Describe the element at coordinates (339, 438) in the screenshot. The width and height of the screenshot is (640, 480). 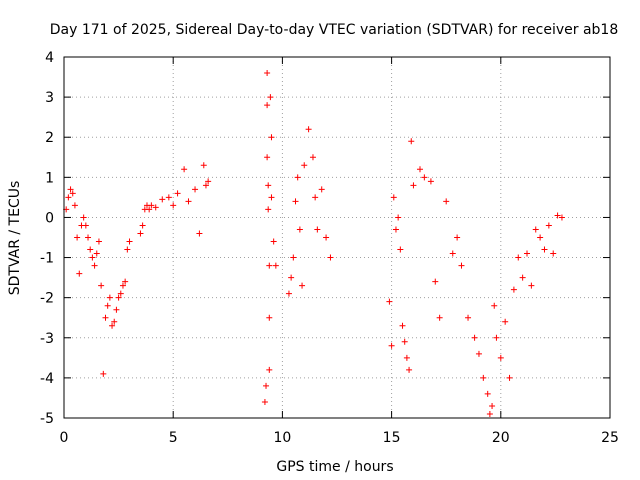
I see `x-tick-labels: 0 5 10 15 20 25` at that location.